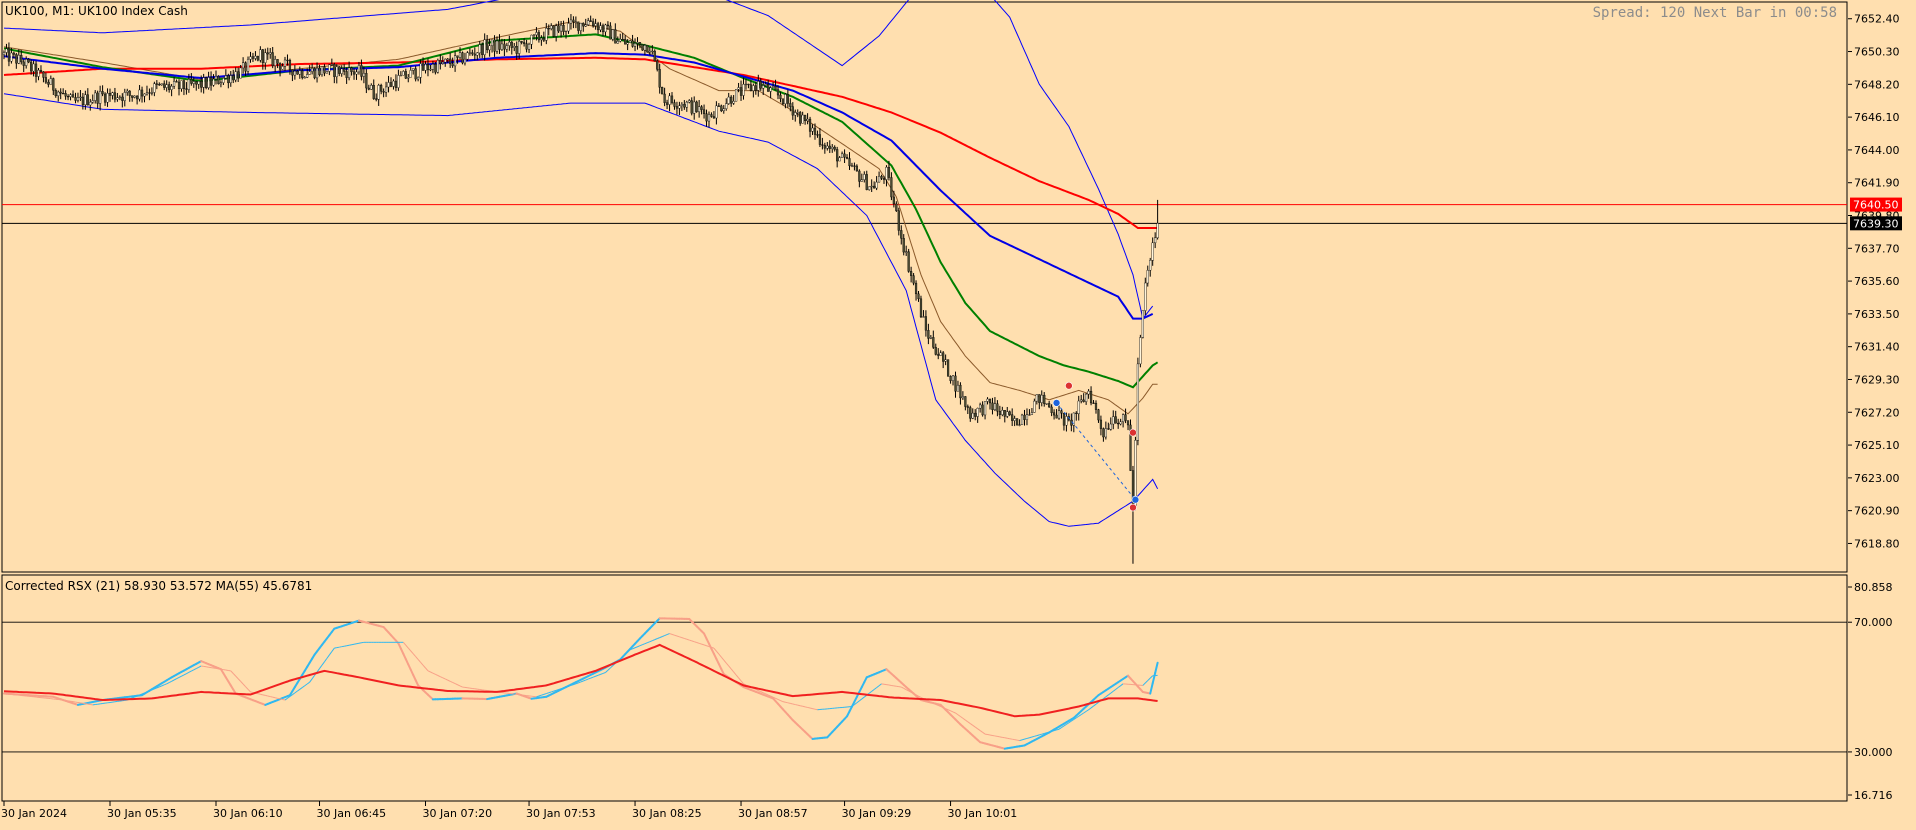  I want to click on price-axis-label: 7635.60, so click(1877, 281).